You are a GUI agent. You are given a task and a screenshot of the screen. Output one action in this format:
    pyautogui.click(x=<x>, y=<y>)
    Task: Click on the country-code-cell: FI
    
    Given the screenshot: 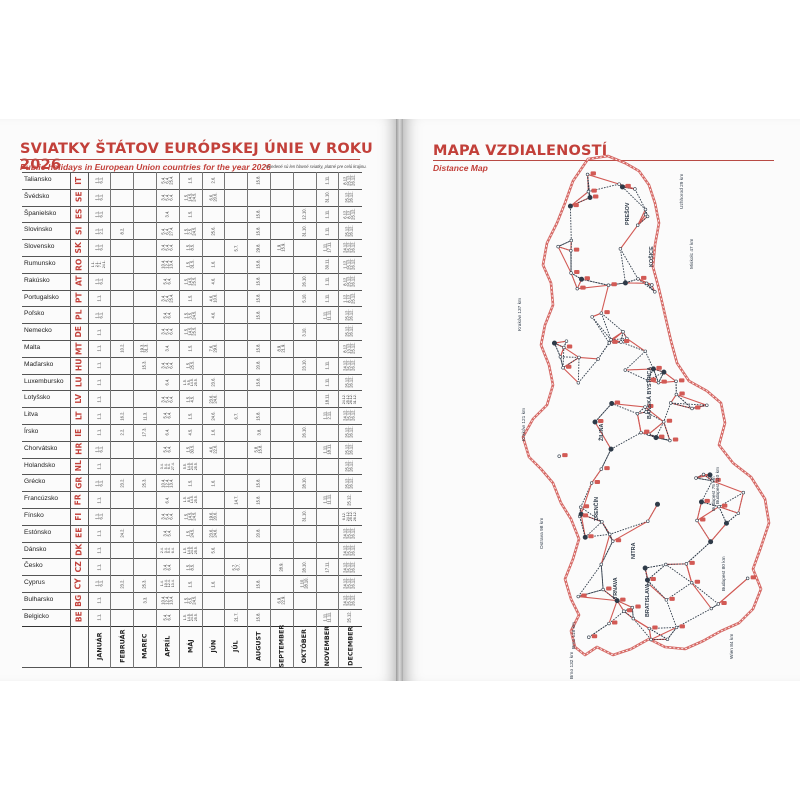 What is the action you would take?
    pyautogui.click(x=79, y=516)
    